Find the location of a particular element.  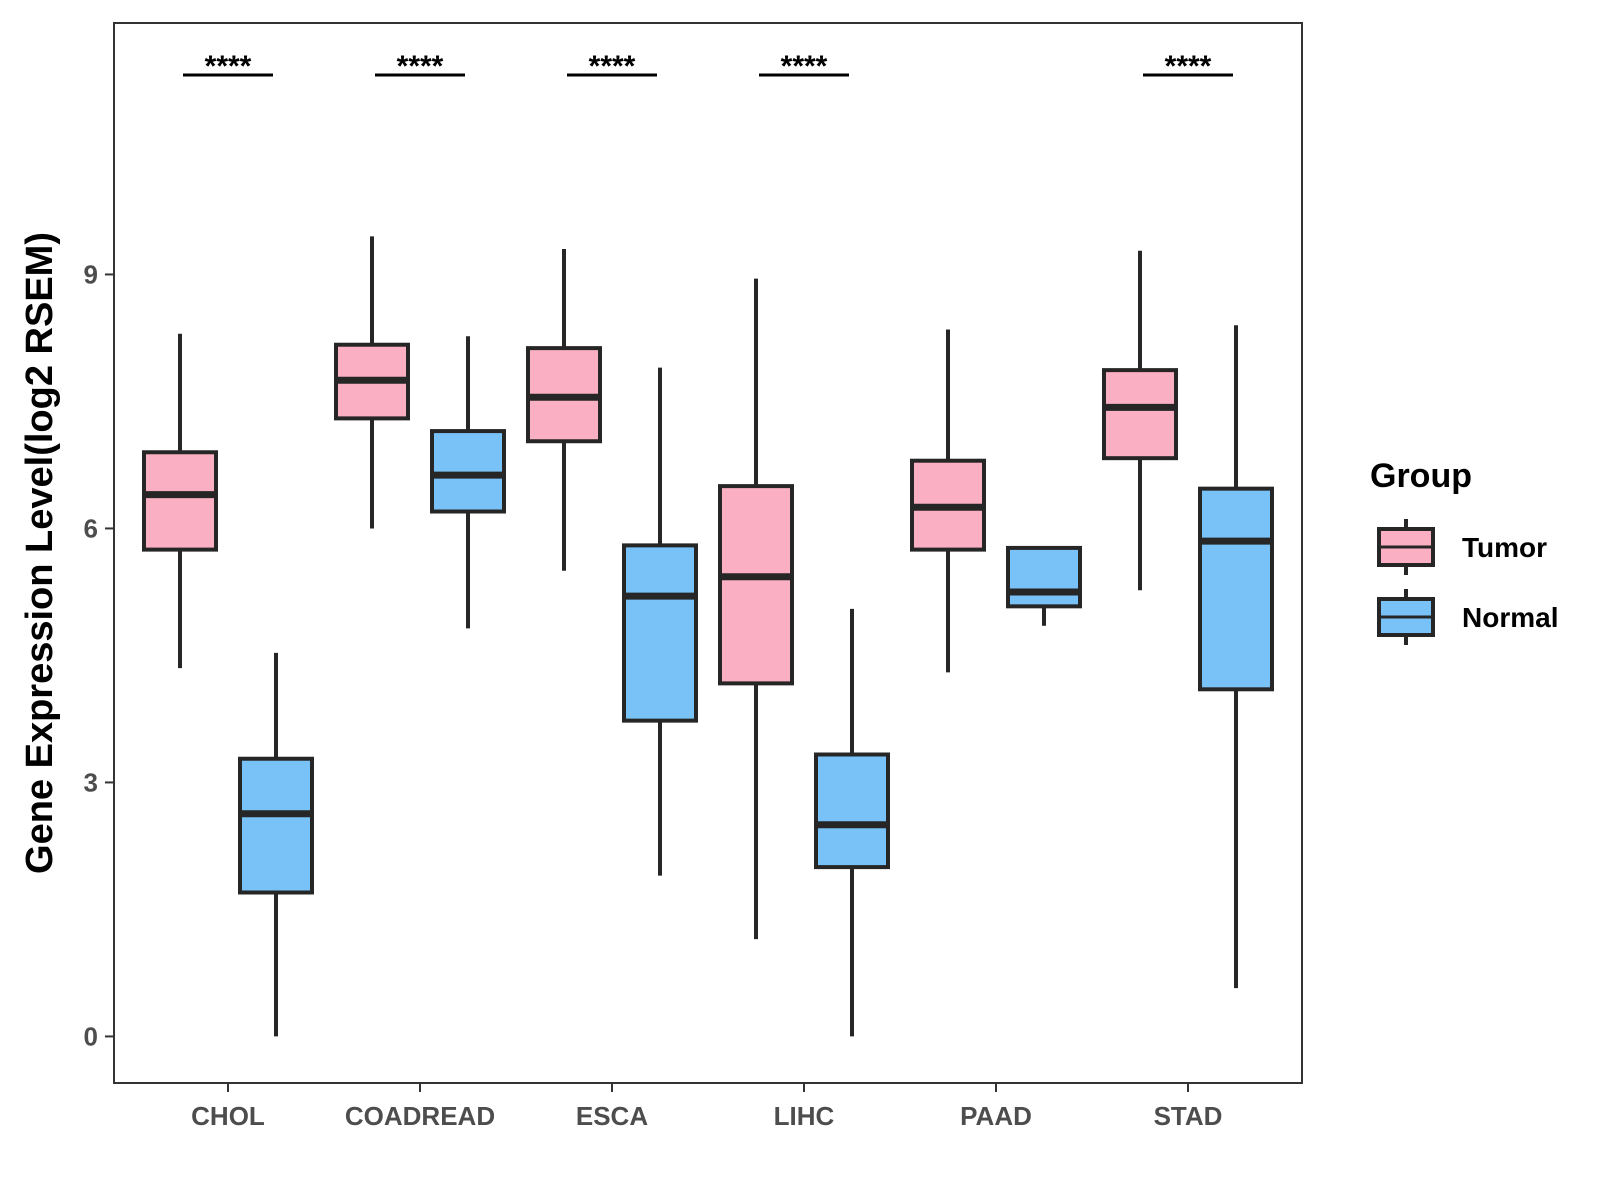

x-tick-label: LIHC is located at coordinates (804, 1116).